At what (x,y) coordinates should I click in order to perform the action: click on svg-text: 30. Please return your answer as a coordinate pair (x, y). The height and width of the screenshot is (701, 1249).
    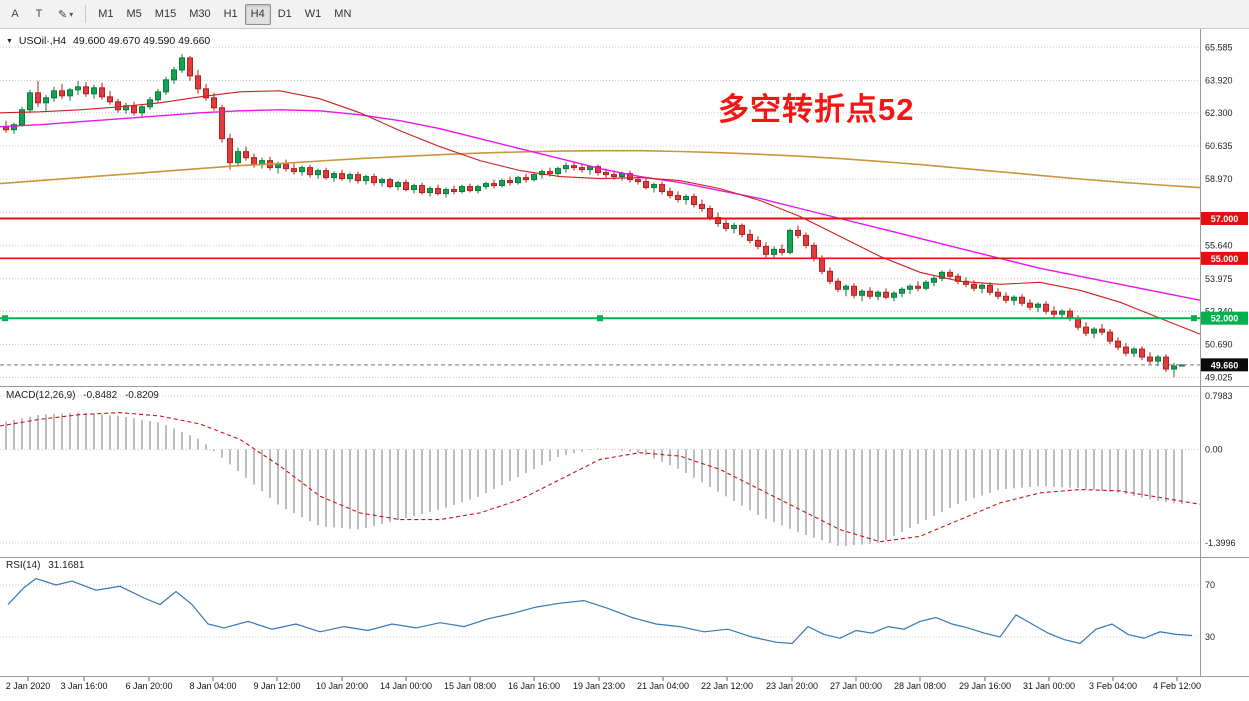
    Looking at the image, I should click on (1210, 637).